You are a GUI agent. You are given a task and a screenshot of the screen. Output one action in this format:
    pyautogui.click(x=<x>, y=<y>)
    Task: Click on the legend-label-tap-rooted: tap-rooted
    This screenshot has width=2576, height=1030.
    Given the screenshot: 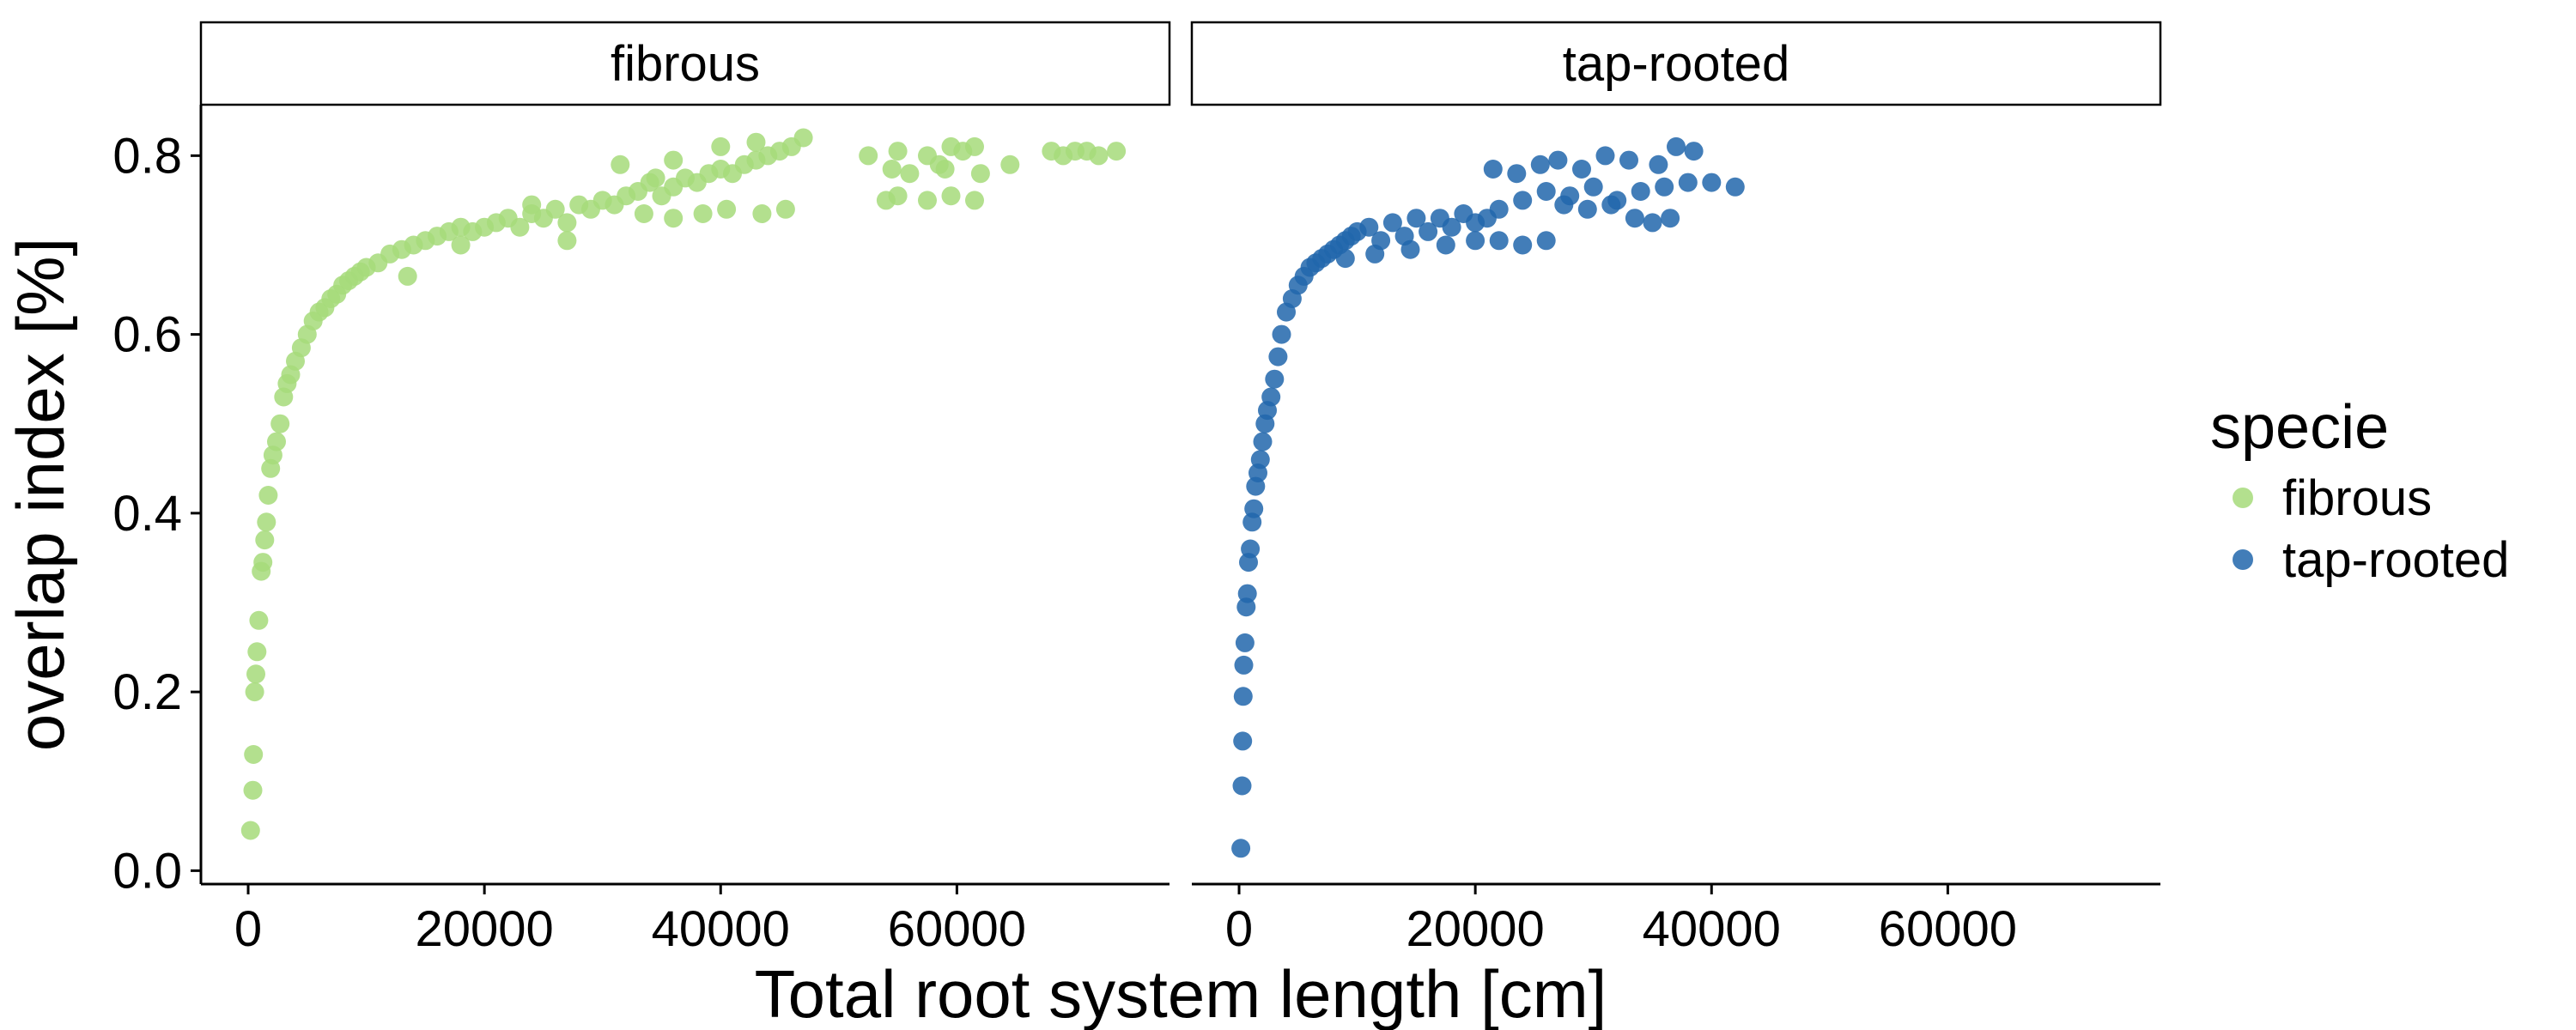 What is the action you would take?
    pyautogui.click(x=2396, y=560)
    